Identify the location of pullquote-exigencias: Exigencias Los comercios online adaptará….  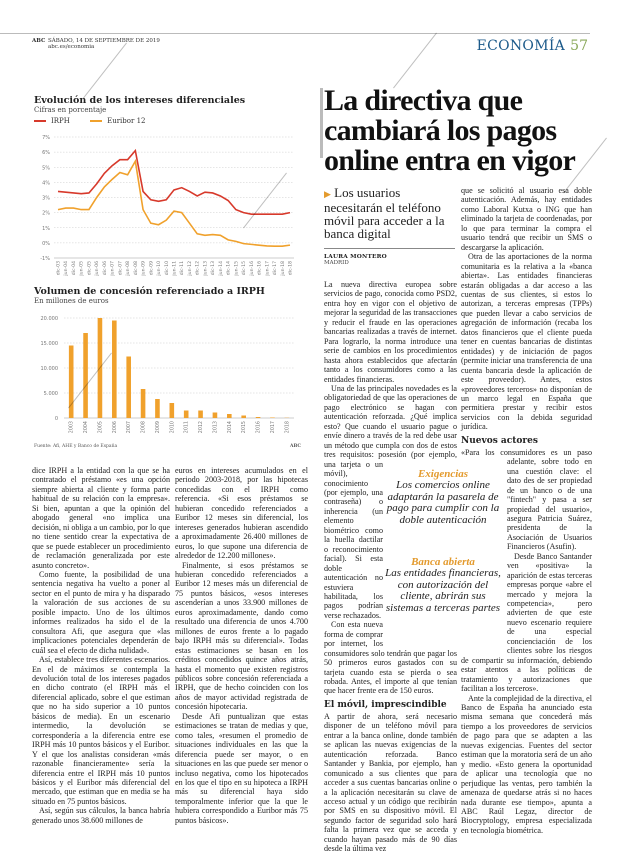
(443, 497).